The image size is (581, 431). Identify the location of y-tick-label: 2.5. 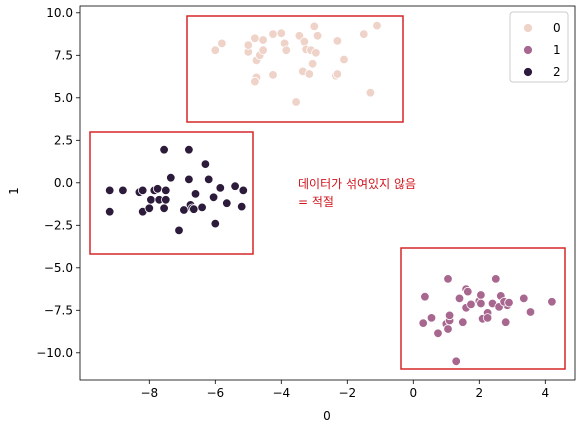
(63, 140).